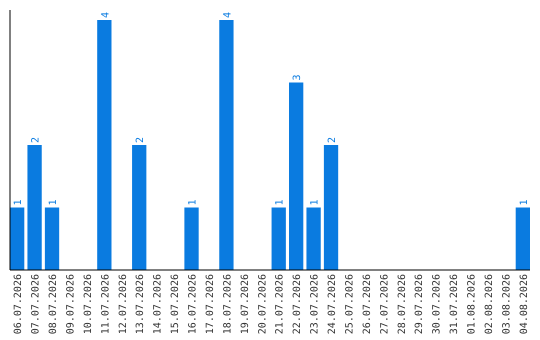 The image size is (540, 340). What do you see at coordinates (524, 304) in the screenshot?
I see `x-tick-label: 04.08.2026` at bounding box center [524, 304].